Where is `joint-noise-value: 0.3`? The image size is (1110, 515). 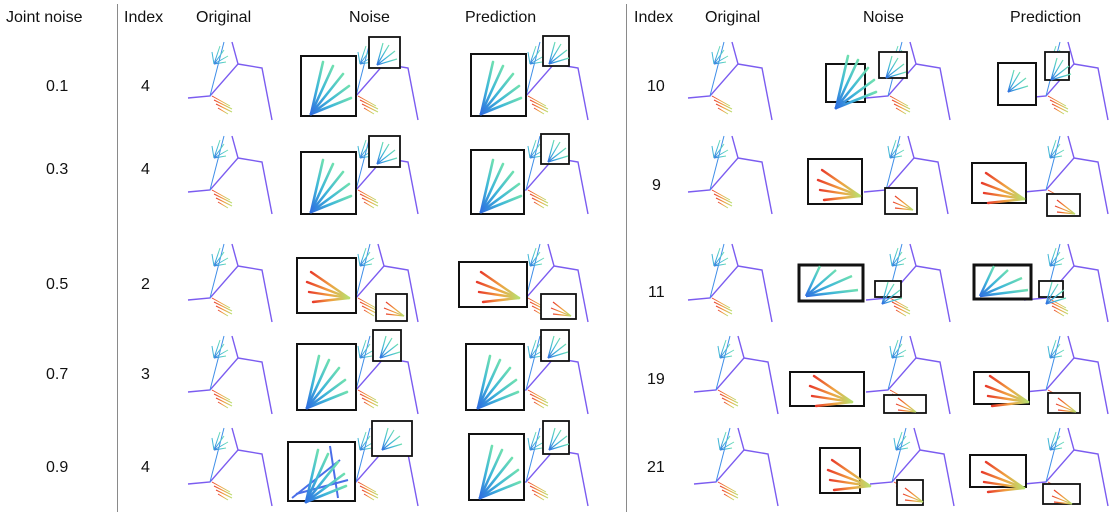
joint-noise-value: 0.3 is located at coordinates (57, 169).